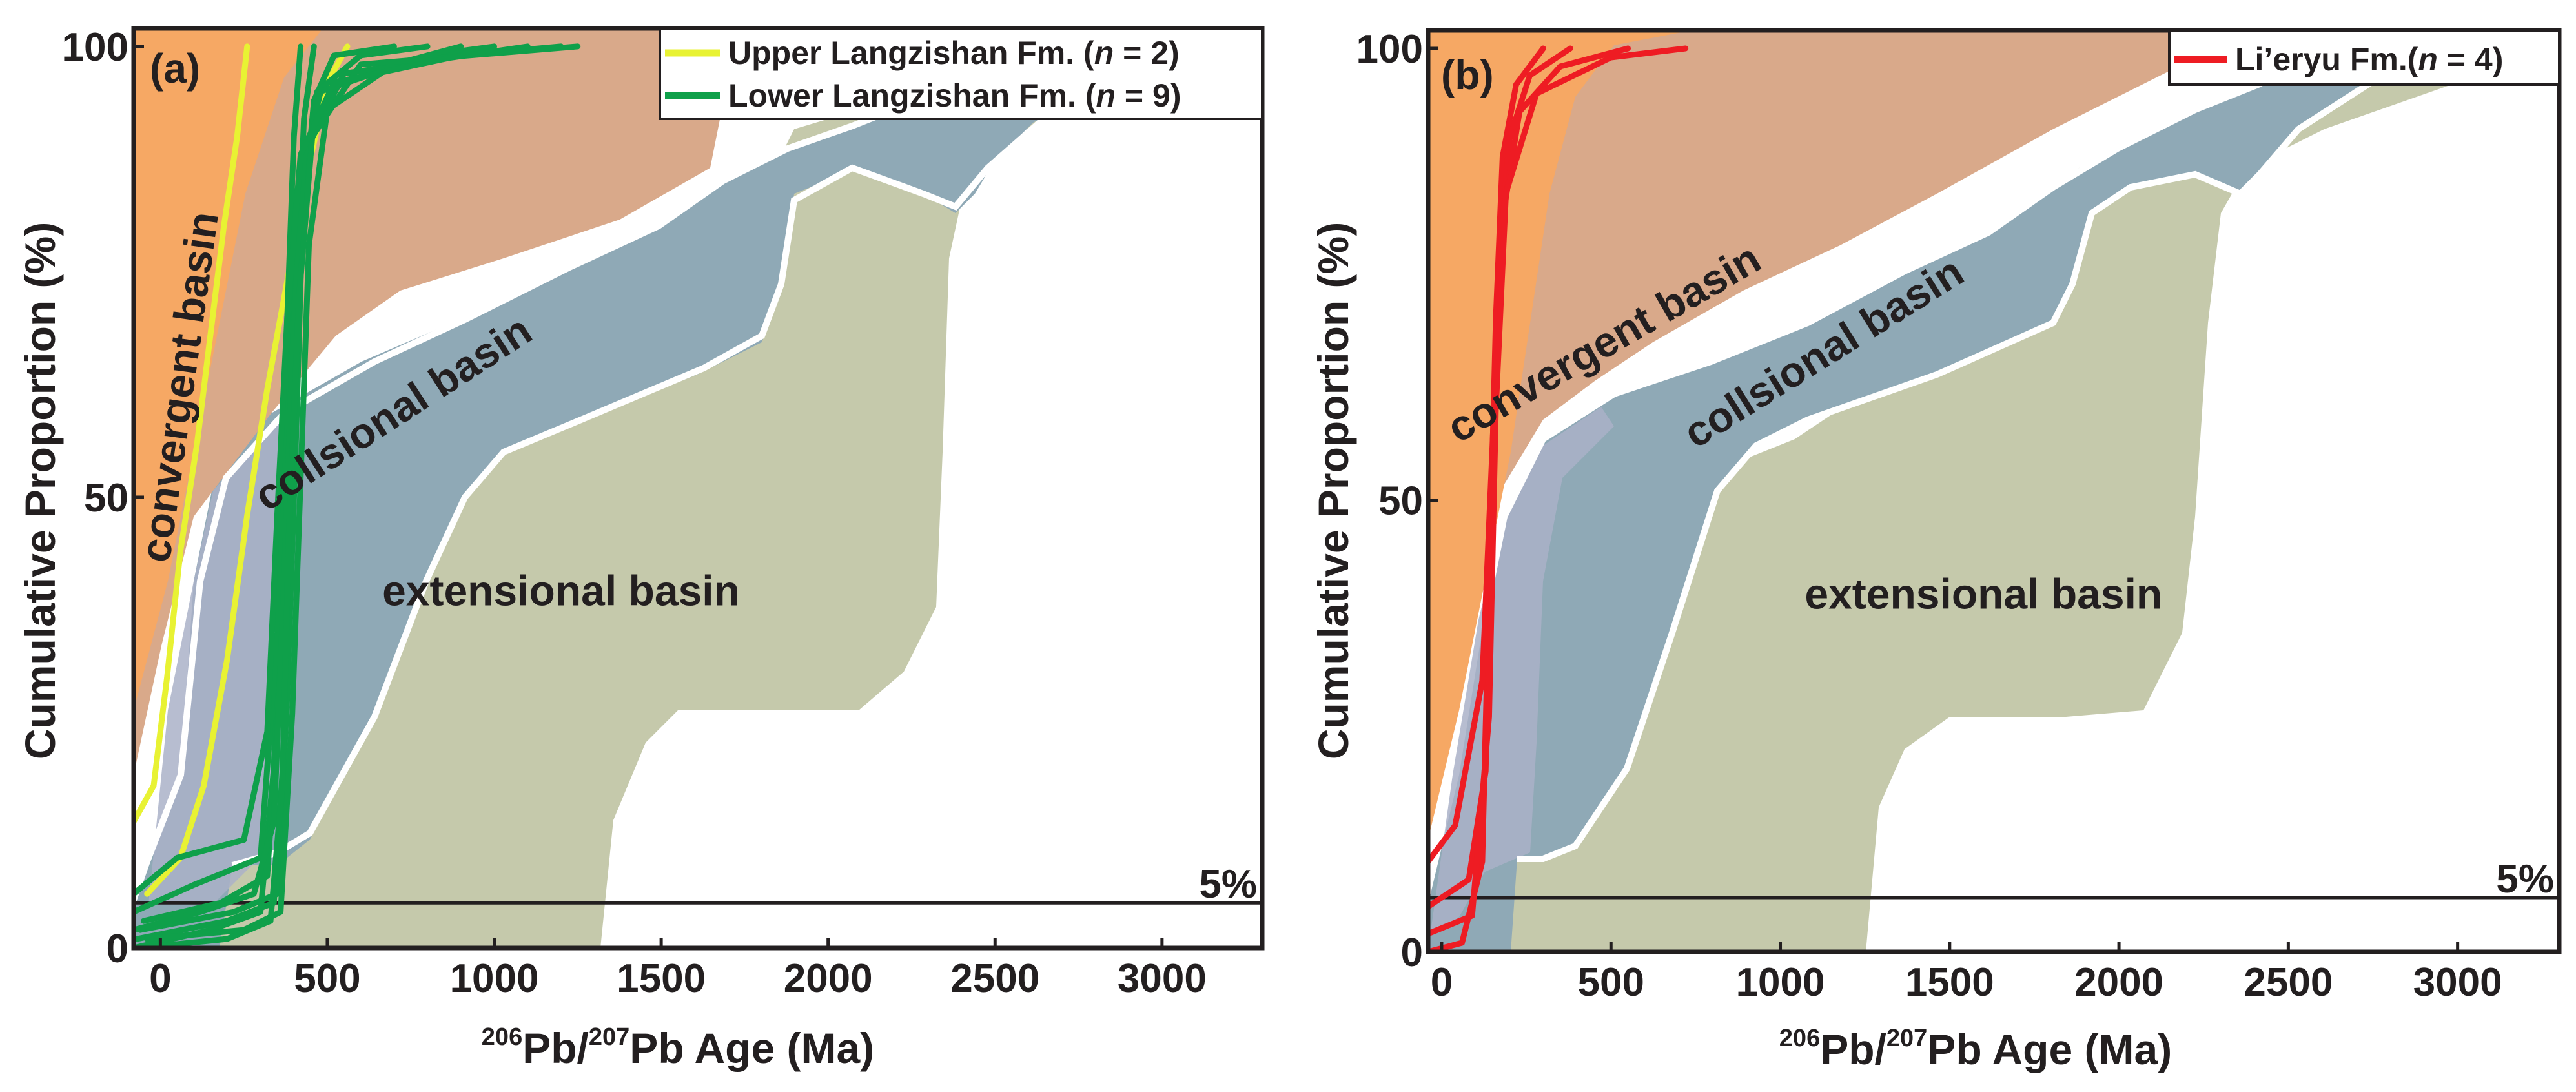  What do you see at coordinates (1907, 1038) in the screenshot?
I see `panel-b-x-title-sup-3: 207` at bounding box center [1907, 1038].